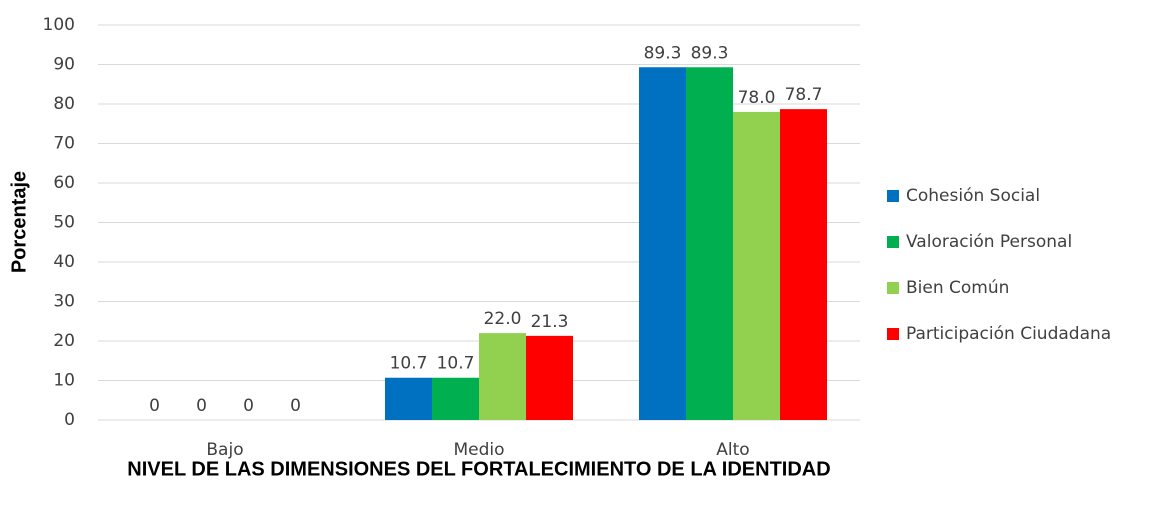  Describe the element at coordinates (1008, 334) in the screenshot. I see `legend-label: Participación Ciudadana` at that location.